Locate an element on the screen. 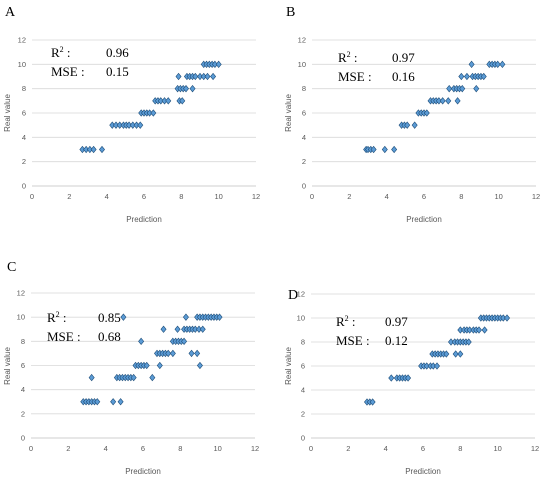 The image size is (550, 488). panel-letter: C is located at coordinates (11, 267).